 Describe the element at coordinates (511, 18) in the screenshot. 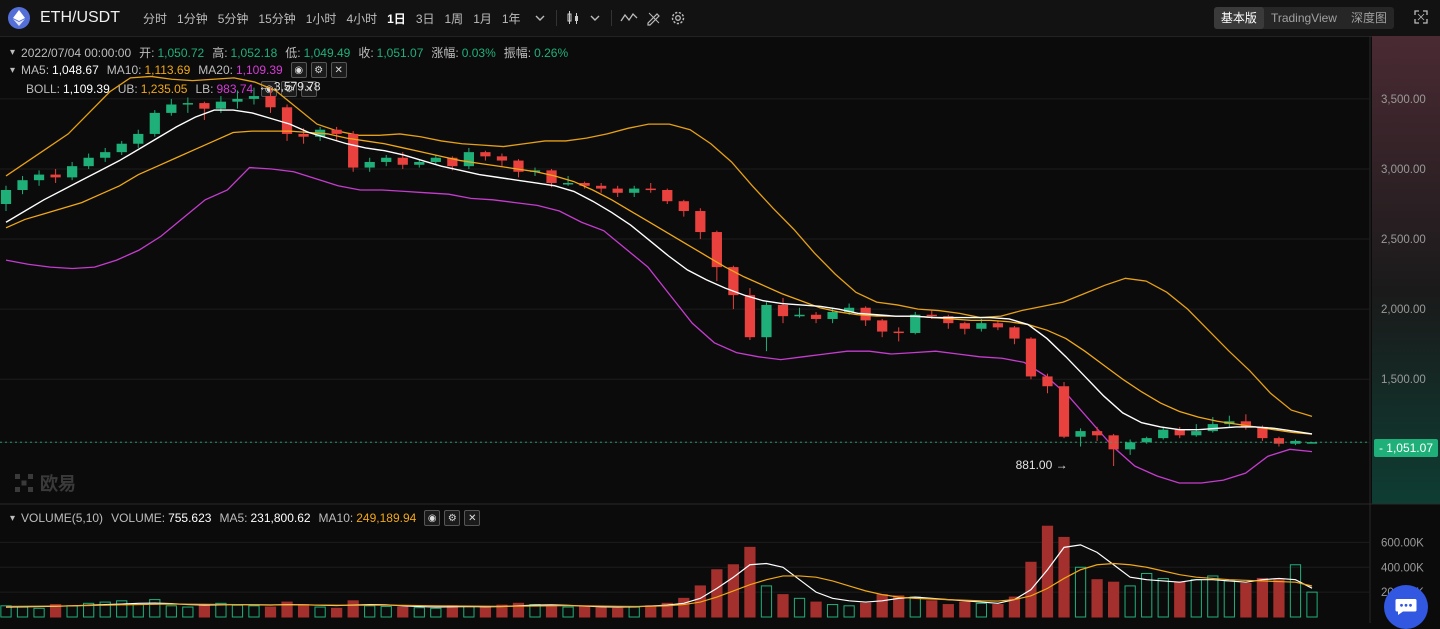

I see `interval-10: 1年` at that location.